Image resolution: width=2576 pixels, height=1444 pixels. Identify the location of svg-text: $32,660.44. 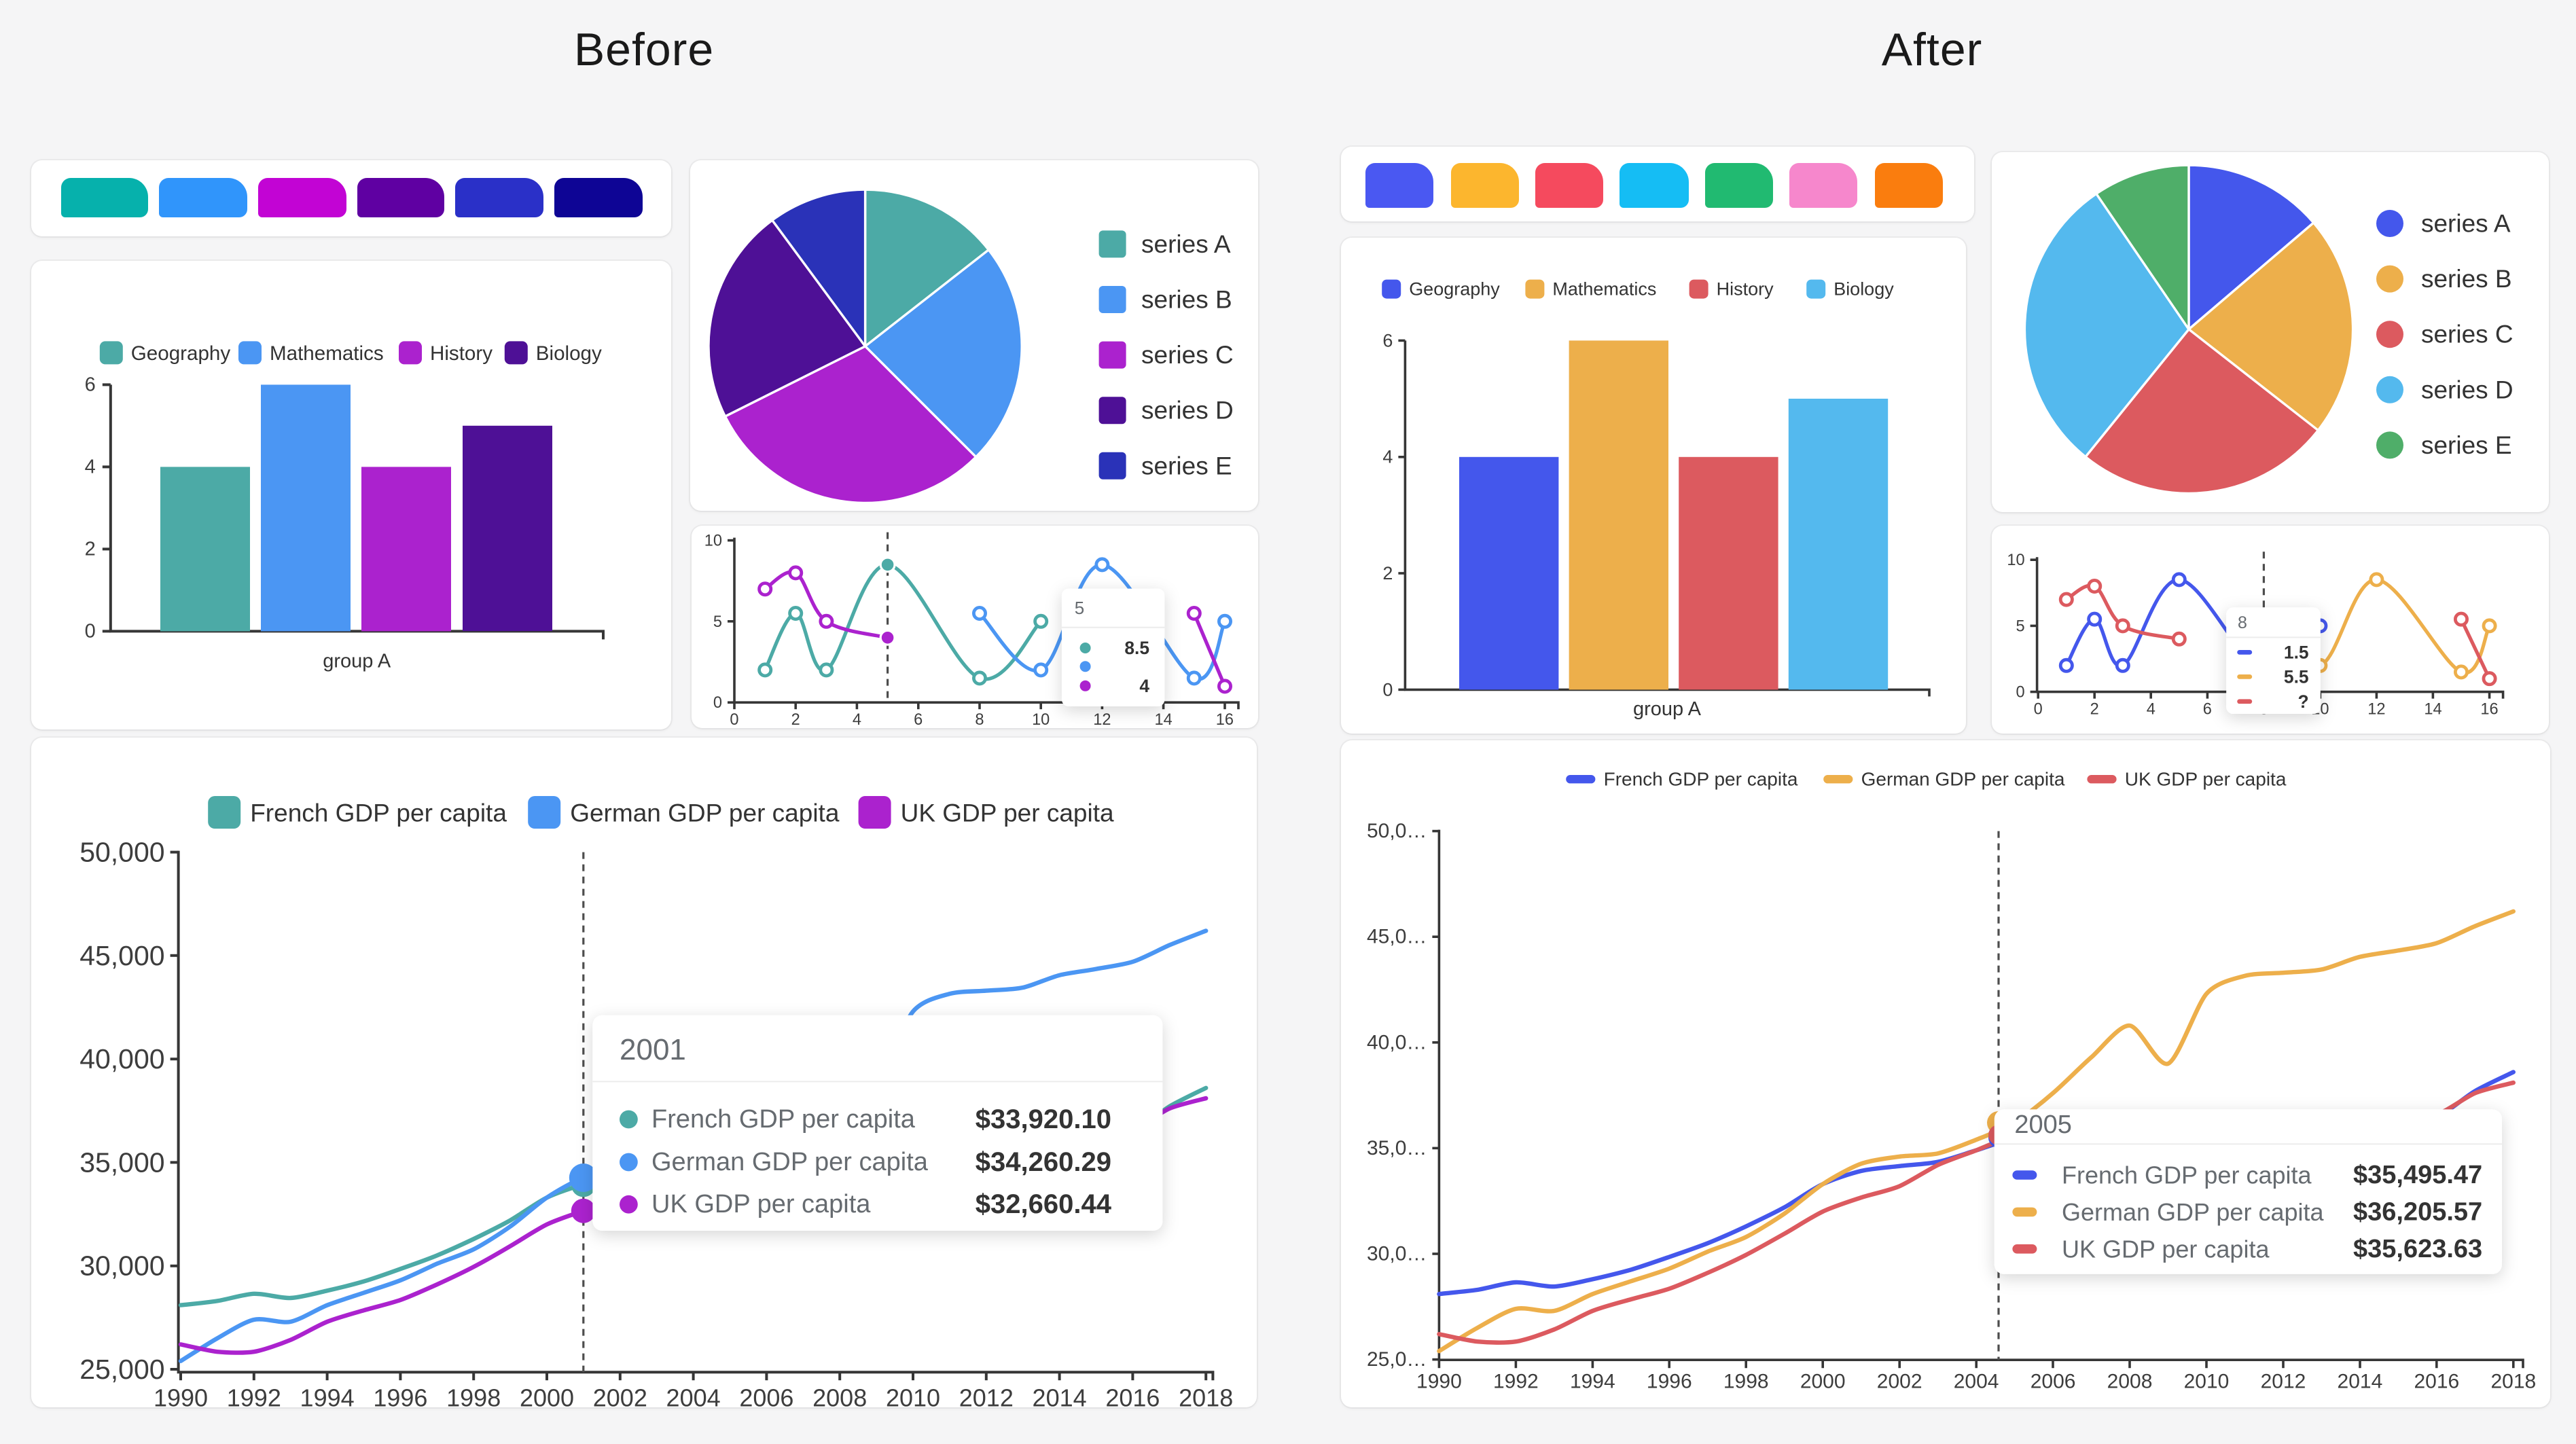
(1044, 1204).